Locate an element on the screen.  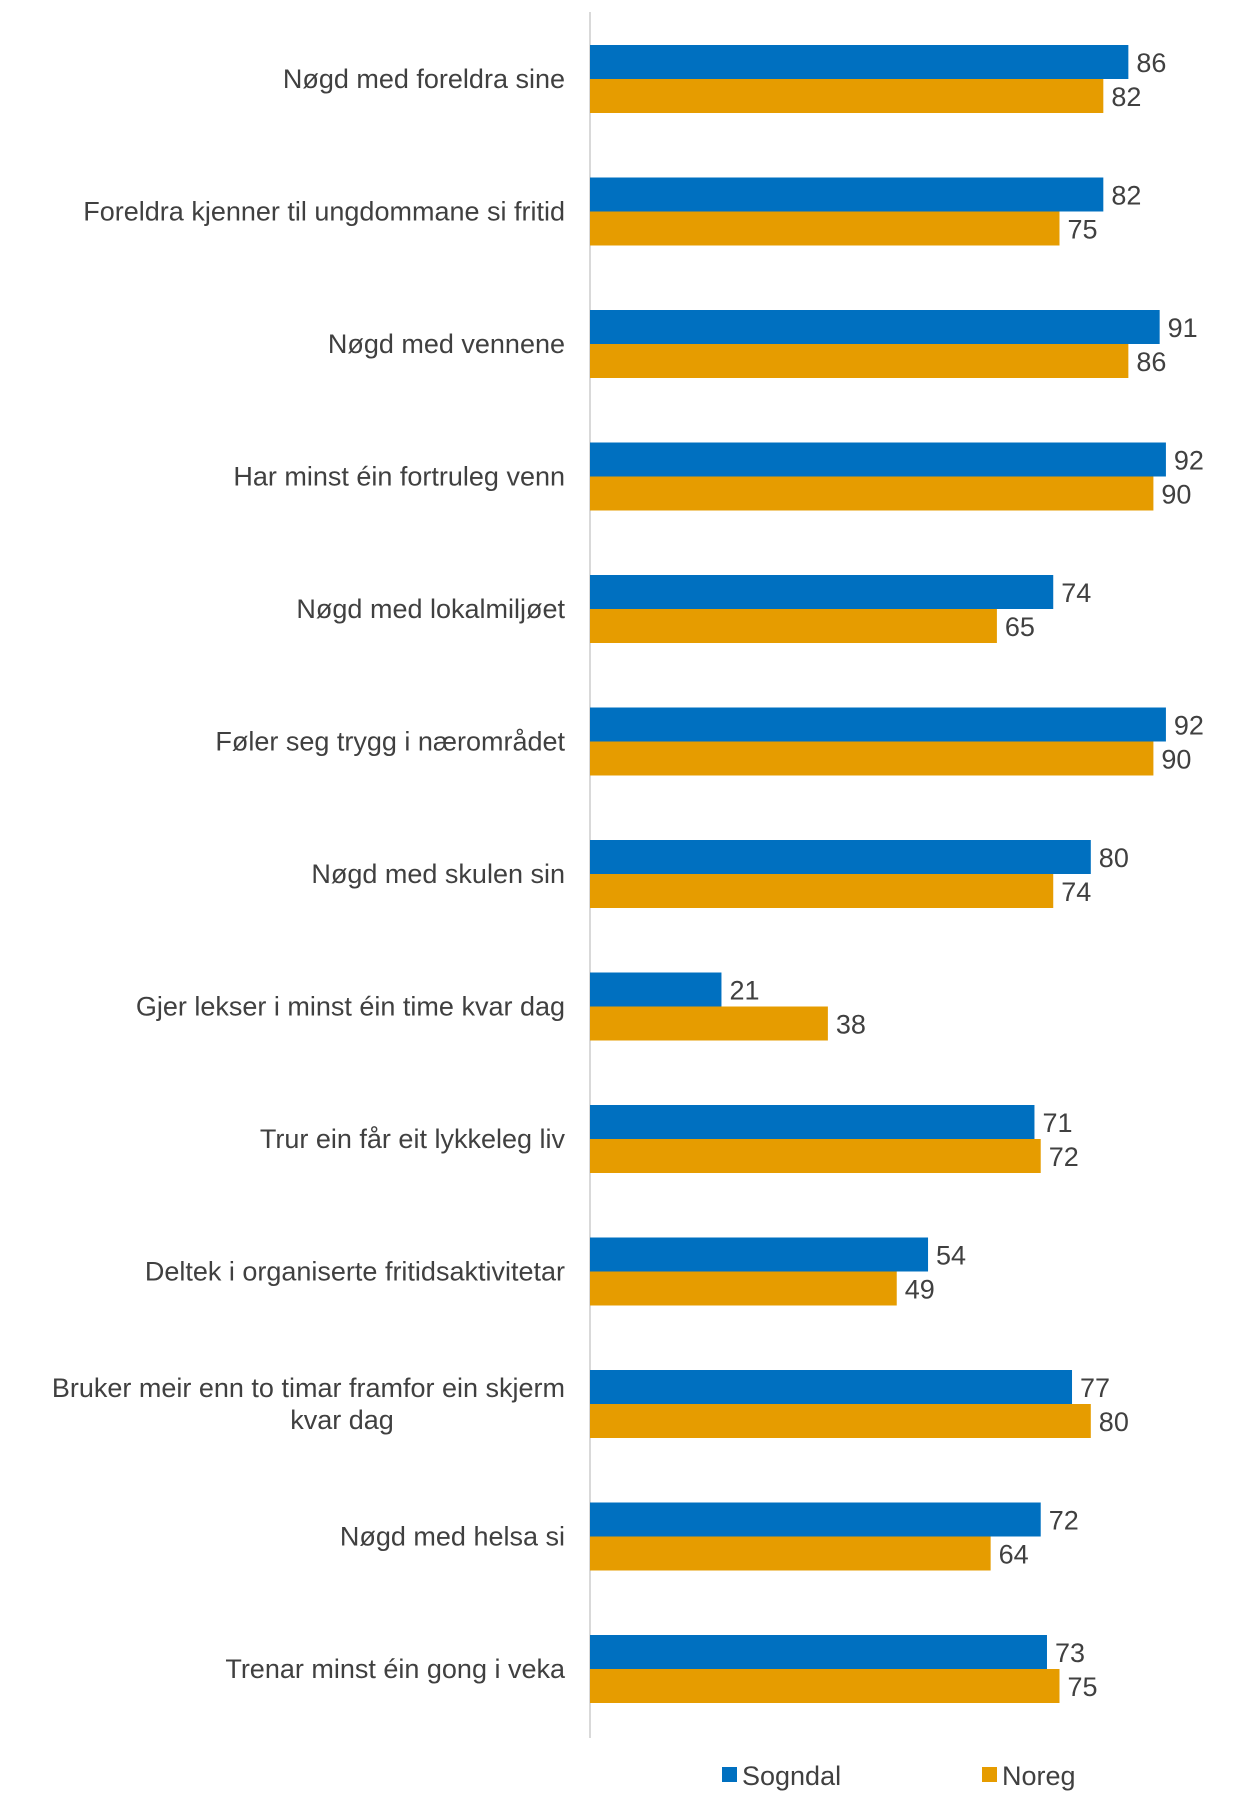
category-label: Nøgd med skulen sin is located at coordinates (438, 874).